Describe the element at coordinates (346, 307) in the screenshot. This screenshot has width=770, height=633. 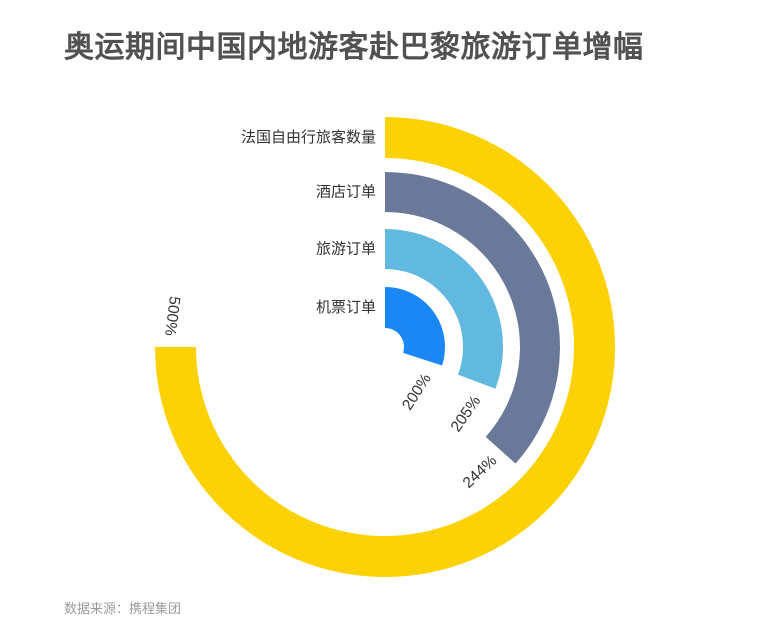
I see `category-label-3: 机票订单` at that location.